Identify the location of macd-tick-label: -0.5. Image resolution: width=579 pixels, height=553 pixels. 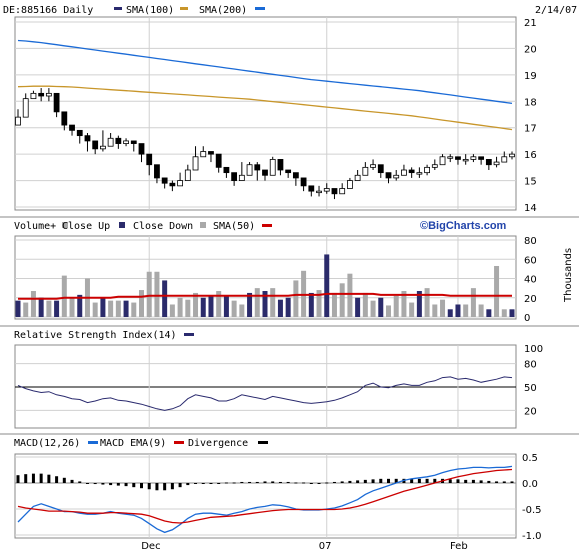
(532, 510).